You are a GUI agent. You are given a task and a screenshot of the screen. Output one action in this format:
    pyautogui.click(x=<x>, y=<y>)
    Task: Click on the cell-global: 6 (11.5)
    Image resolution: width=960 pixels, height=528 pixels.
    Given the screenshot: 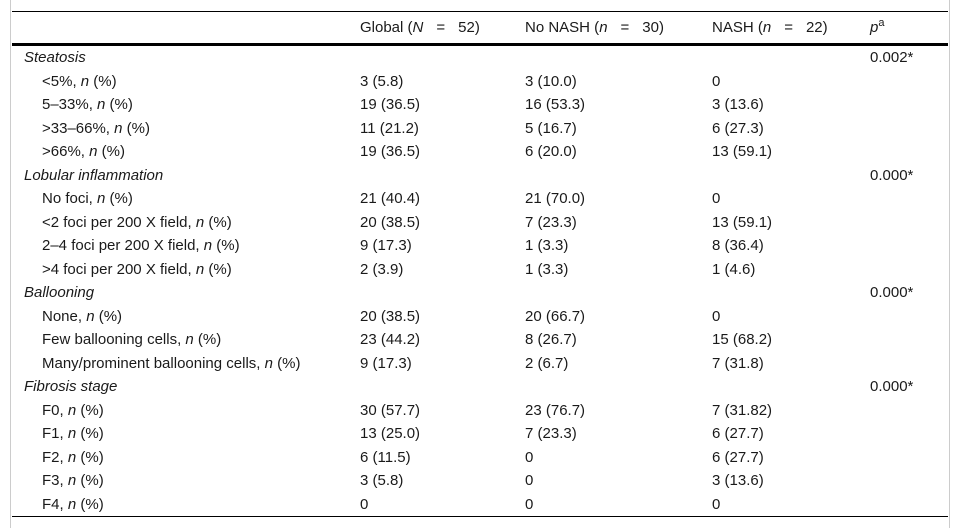 What is the action you would take?
    pyautogui.click(x=385, y=457)
    